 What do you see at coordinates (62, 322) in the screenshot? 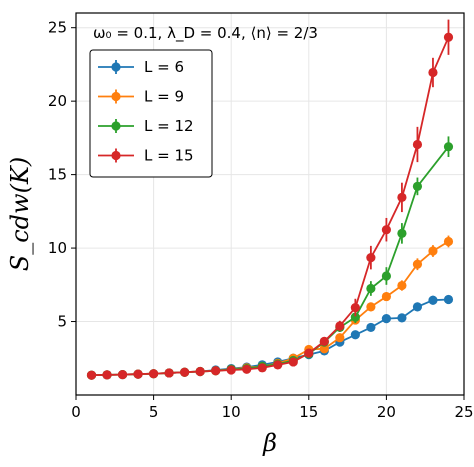
I see `y-tick-label: 5` at bounding box center [62, 322].